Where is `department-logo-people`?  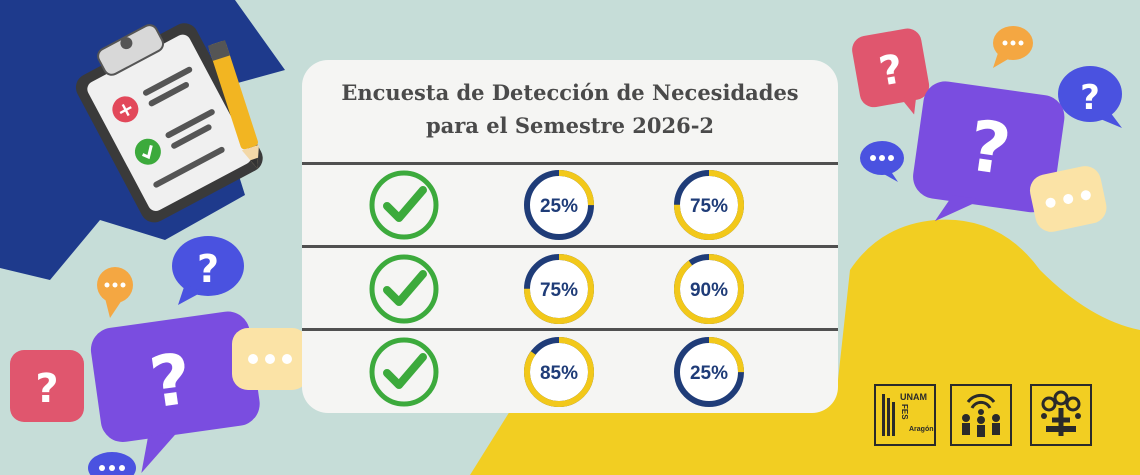
department-logo-people is located at coordinates (981, 415).